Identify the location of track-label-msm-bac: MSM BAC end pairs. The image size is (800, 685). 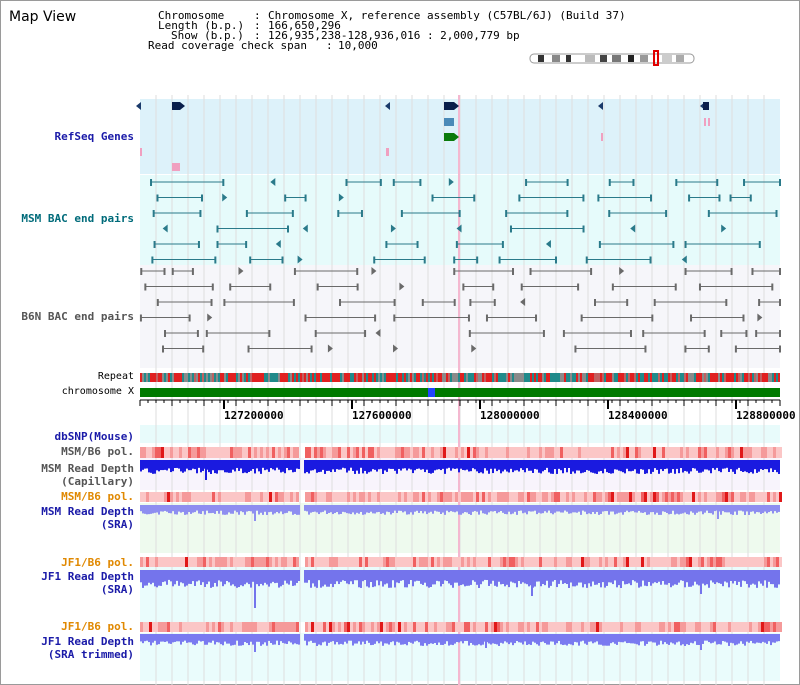
(77, 218).